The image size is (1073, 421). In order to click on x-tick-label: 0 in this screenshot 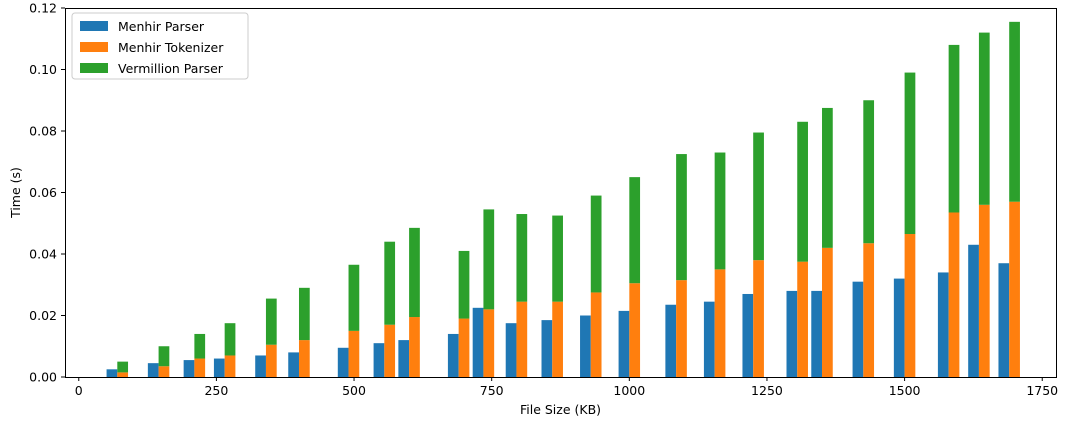, I will do `click(79, 390)`.